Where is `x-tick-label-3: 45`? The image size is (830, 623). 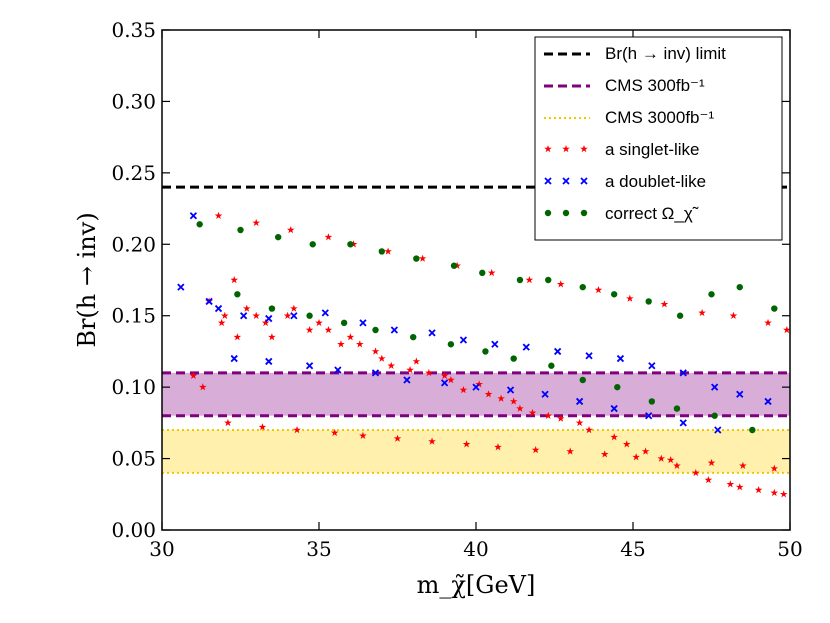 x-tick-label-3: 45 is located at coordinates (632, 549).